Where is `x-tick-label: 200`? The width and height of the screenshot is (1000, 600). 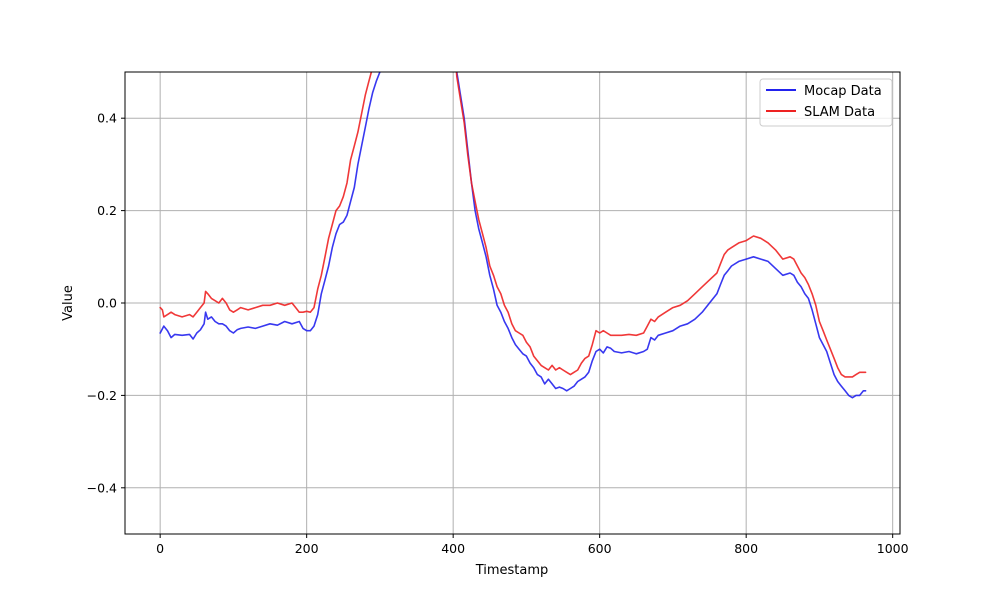
x-tick-label: 200 is located at coordinates (307, 548).